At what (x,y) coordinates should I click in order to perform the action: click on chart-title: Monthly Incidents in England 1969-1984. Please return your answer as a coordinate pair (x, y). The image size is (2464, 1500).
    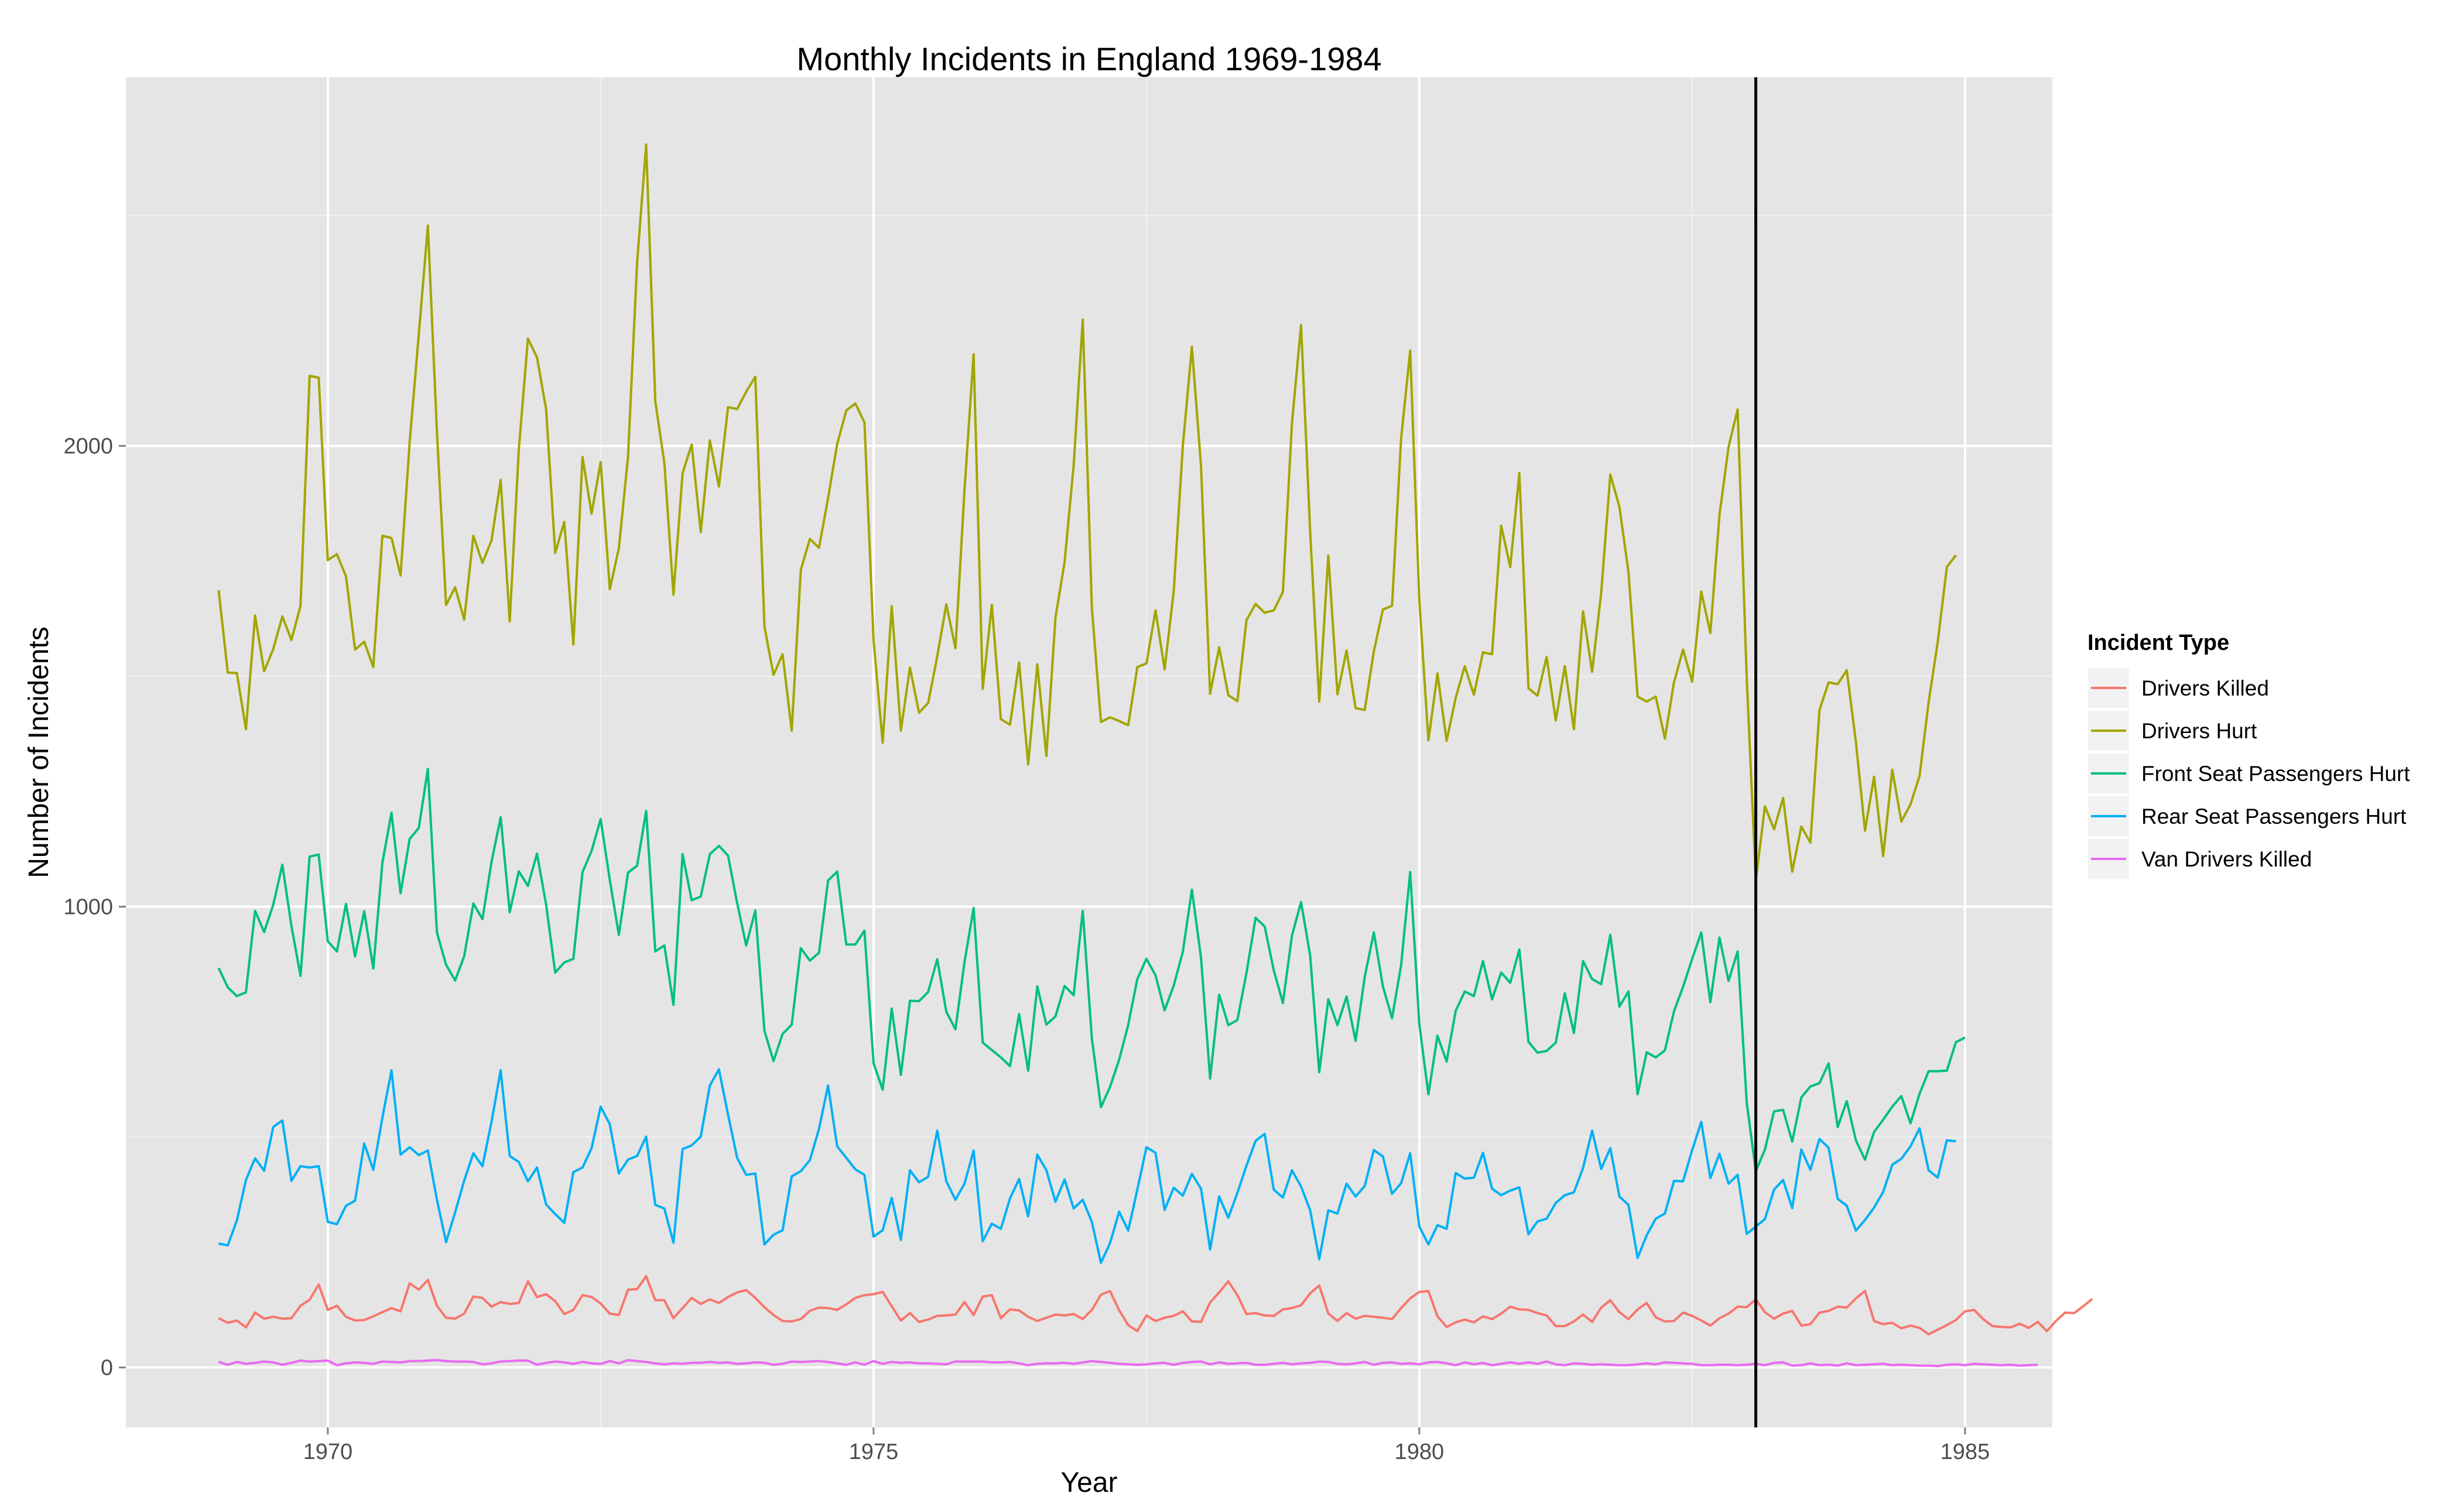
    Looking at the image, I should click on (1088, 58).